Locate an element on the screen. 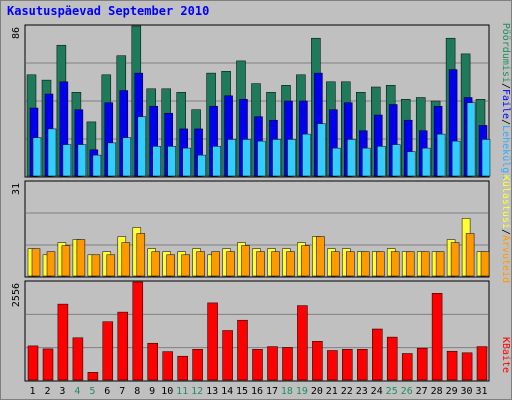  x-label-day-16: 16 is located at coordinates (257, 391).